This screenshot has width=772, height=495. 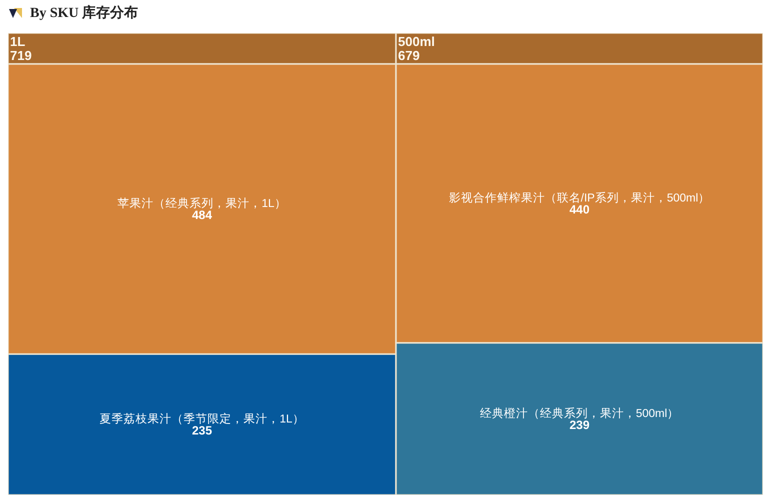 What do you see at coordinates (579, 209) in the screenshot?
I see `data-label: 440` at bounding box center [579, 209].